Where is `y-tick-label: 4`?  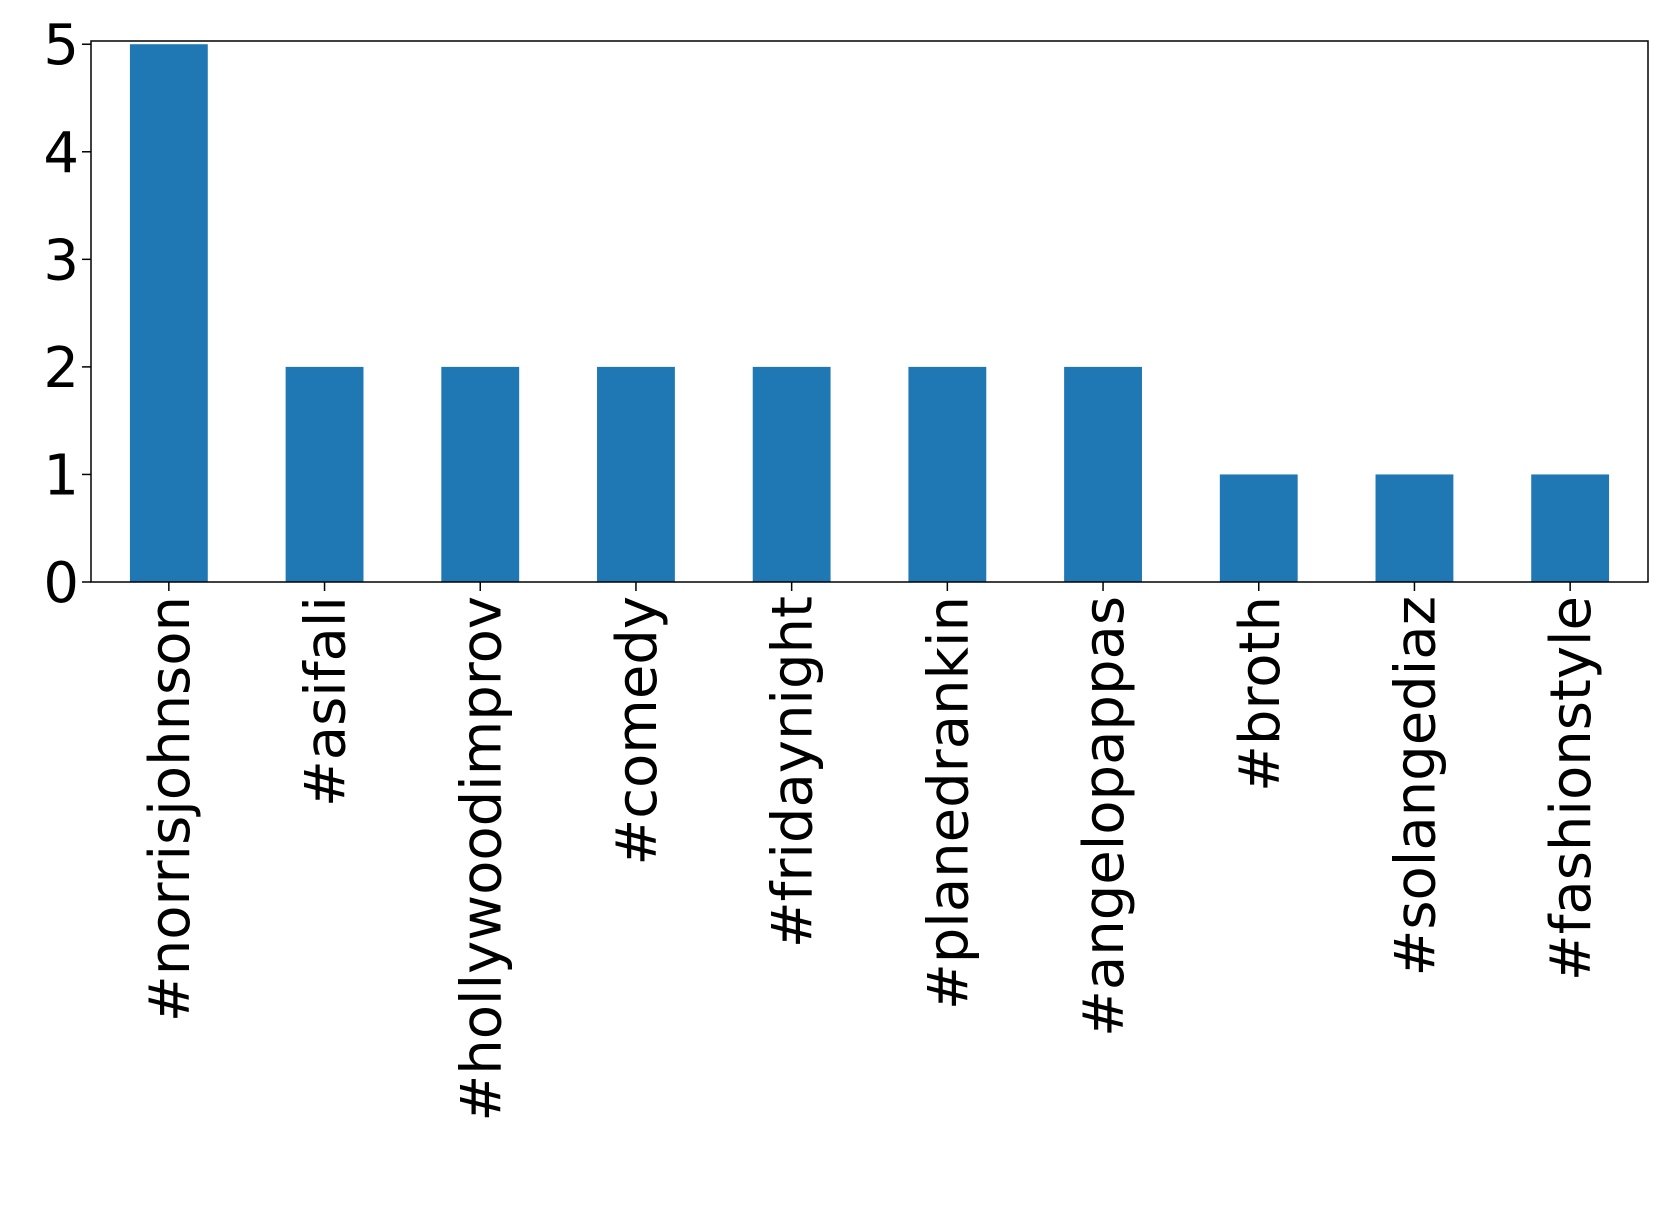
y-tick-label: 4 is located at coordinates (61, 153).